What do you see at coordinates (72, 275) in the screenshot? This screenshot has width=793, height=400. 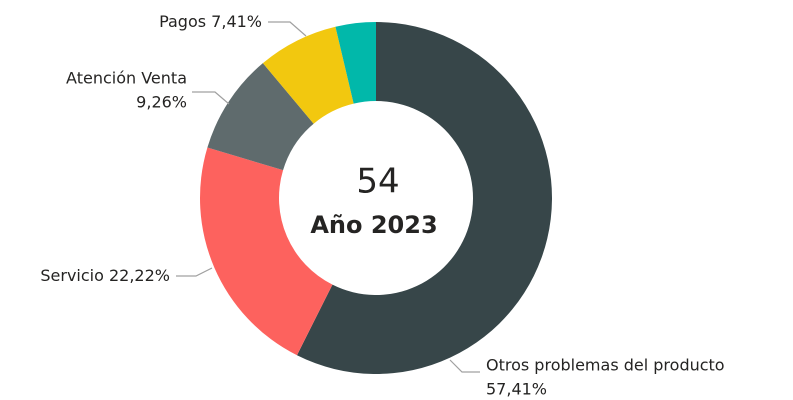 I see `category-label: Servicio` at bounding box center [72, 275].